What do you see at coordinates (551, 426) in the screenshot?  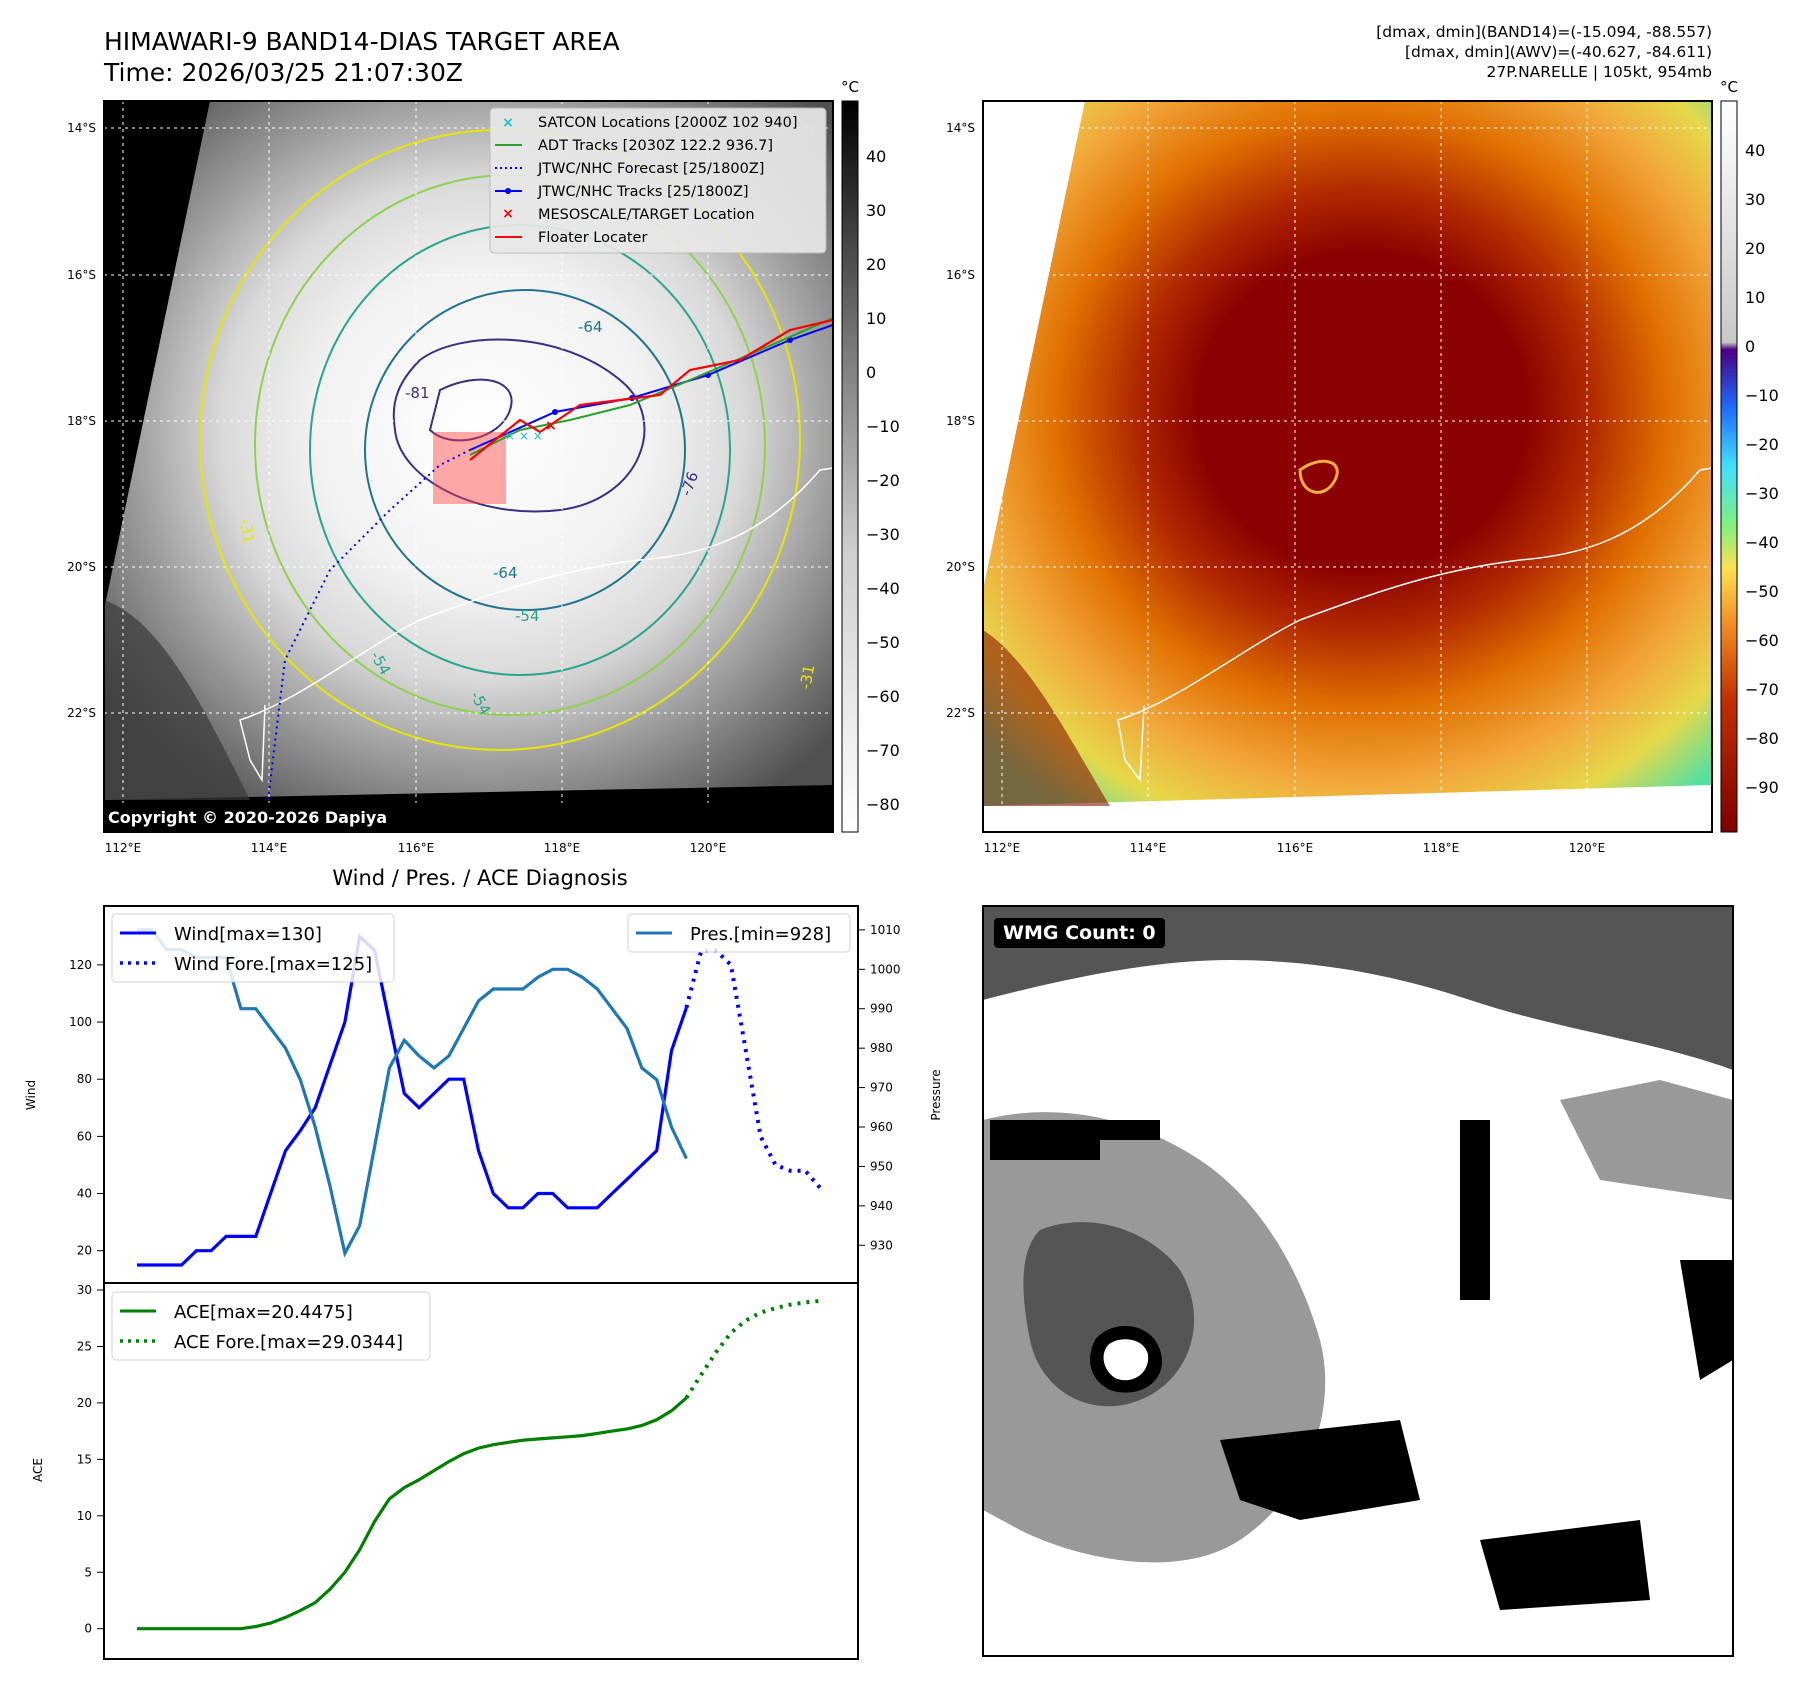 I see `target-marker: ×` at bounding box center [551, 426].